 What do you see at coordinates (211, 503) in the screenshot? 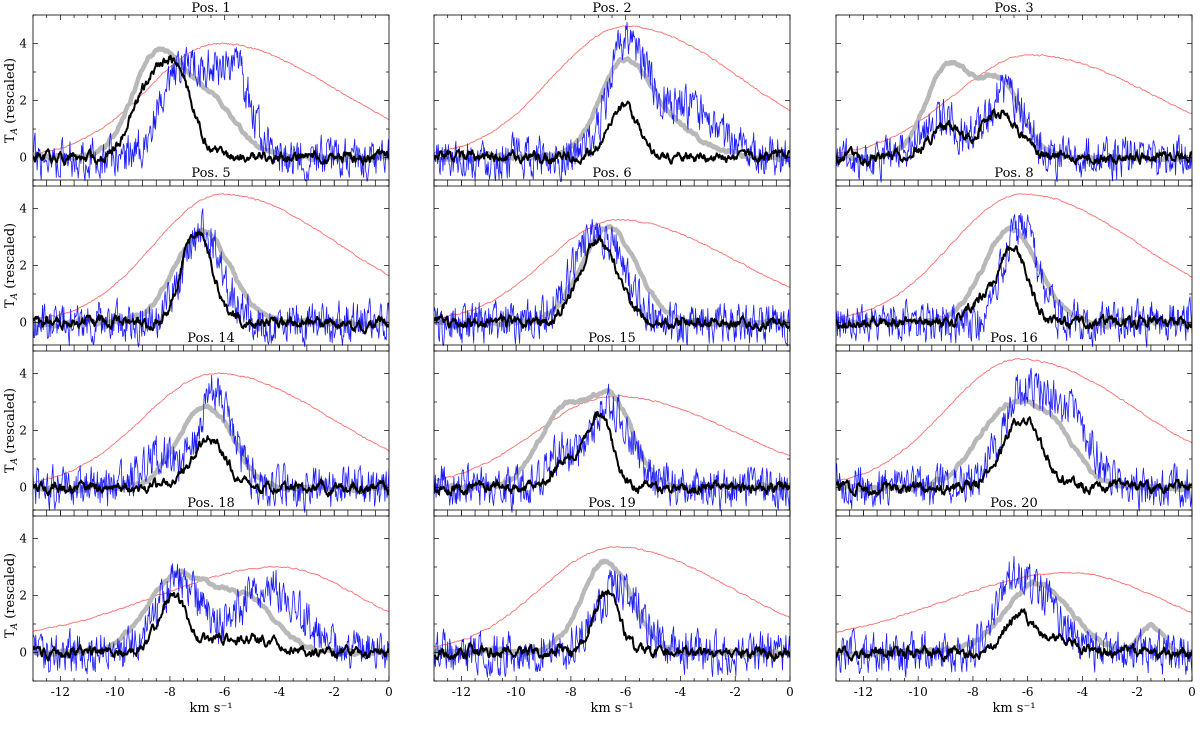
I see `panel-title: Pos. 18` at bounding box center [211, 503].